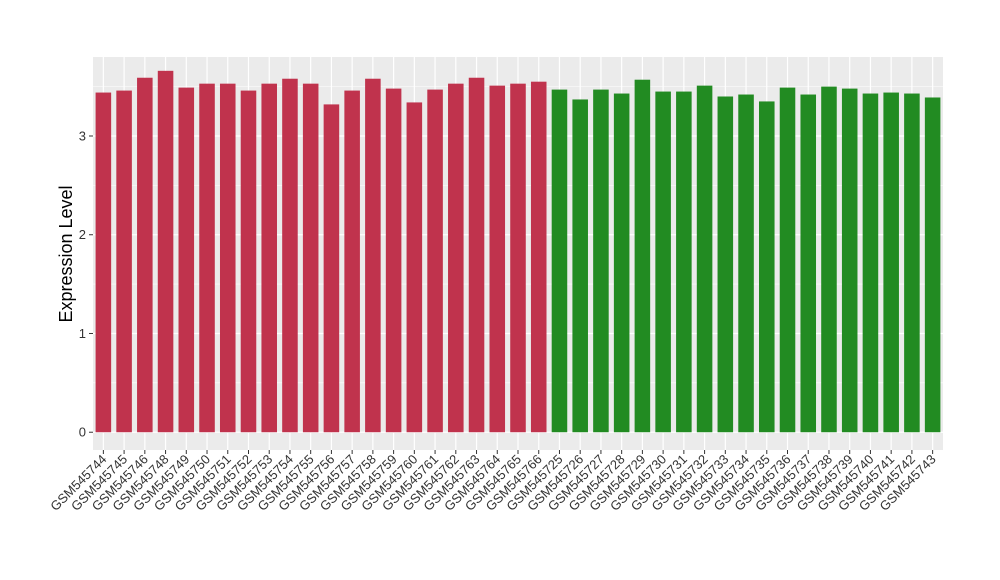 The height and width of the screenshot is (580, 1000). I want to click on bar-GSM545732, so click(704, 259).